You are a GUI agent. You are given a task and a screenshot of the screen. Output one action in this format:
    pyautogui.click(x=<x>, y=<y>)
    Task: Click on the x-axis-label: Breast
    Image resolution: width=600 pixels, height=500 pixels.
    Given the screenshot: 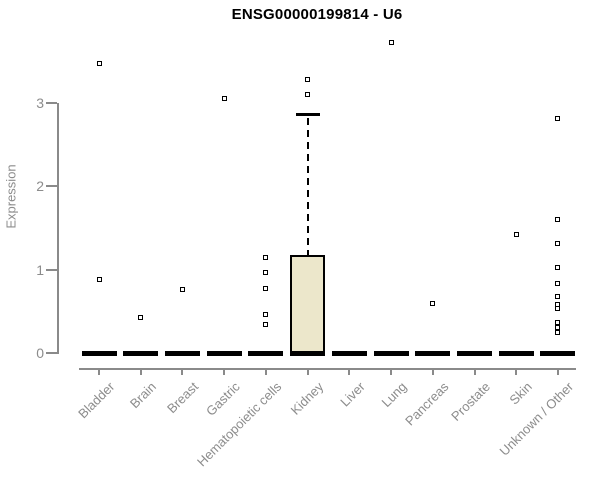 What is the action you would take?
    pyautogui.click(x=182, y=398)
    